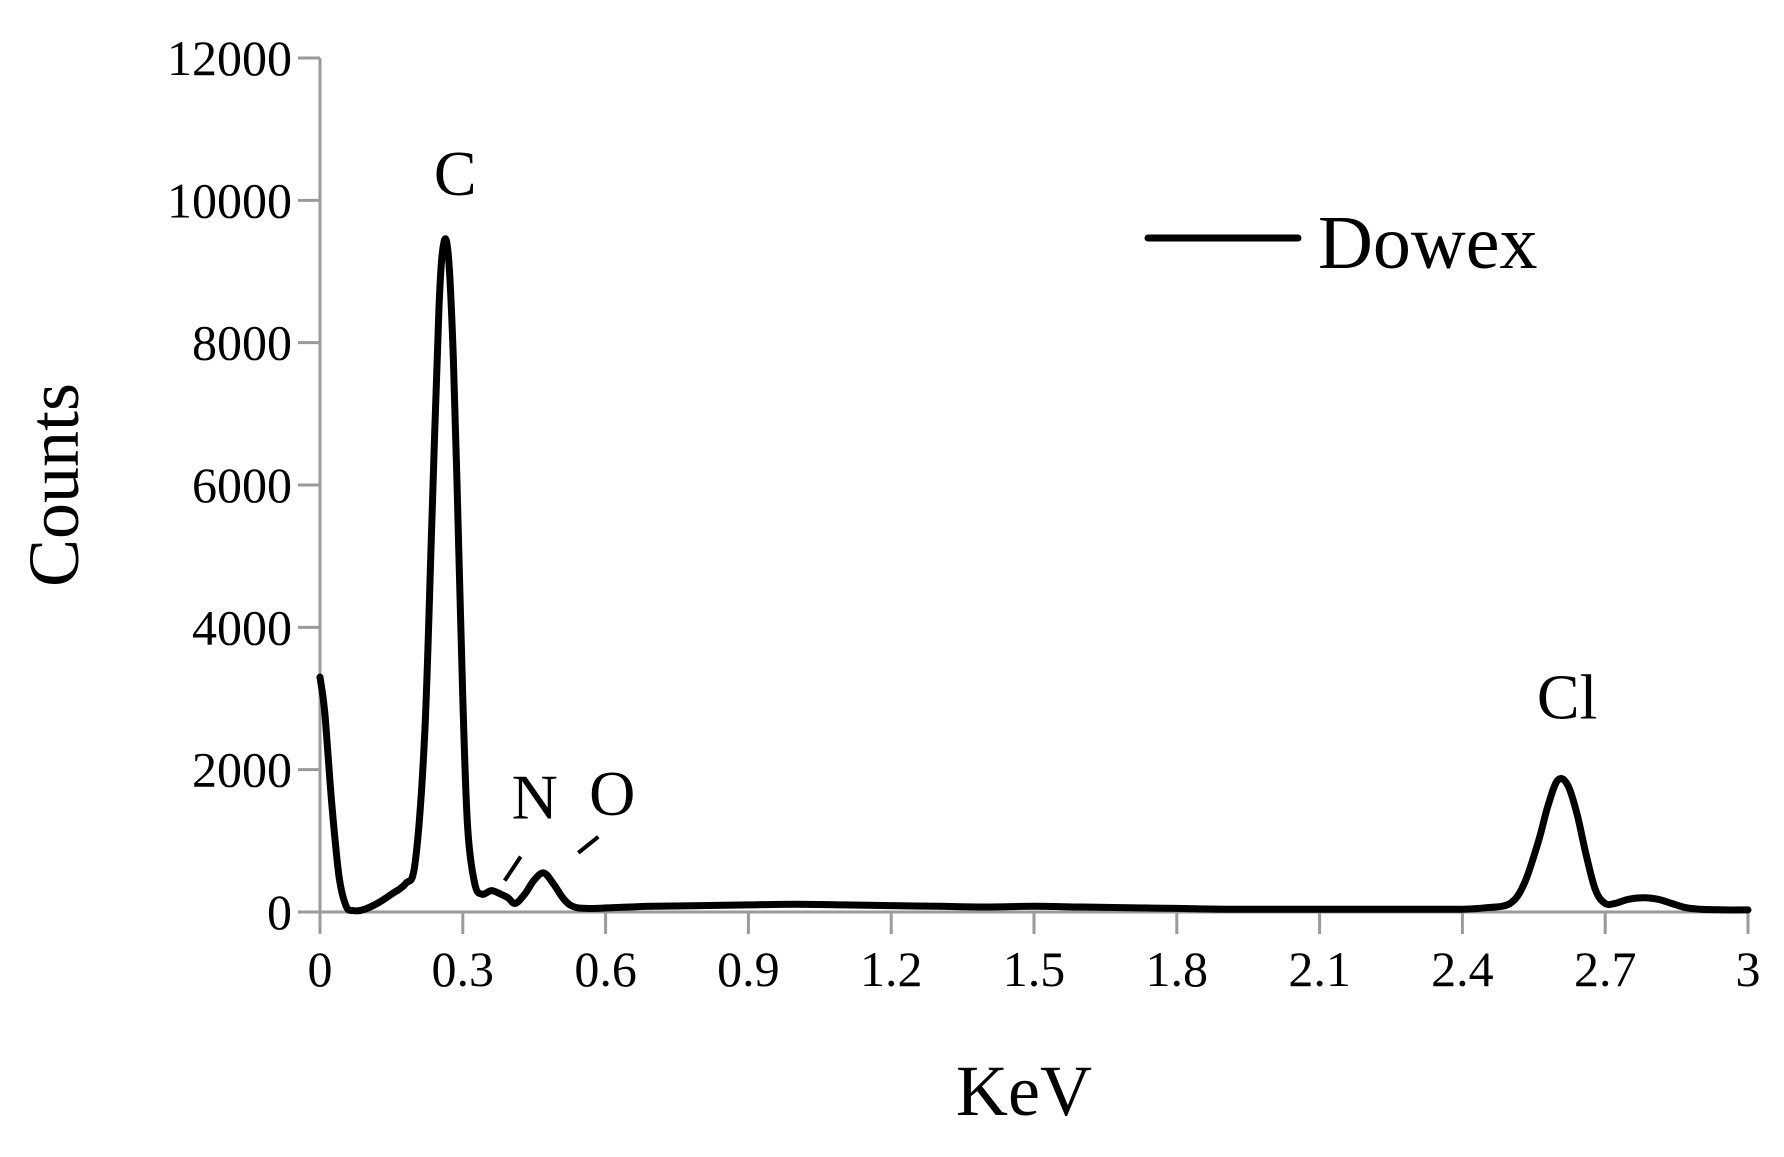 The width and height of the screenshot is (1784, 1157). I want to click on peak-leader-o, so click(588, 845).